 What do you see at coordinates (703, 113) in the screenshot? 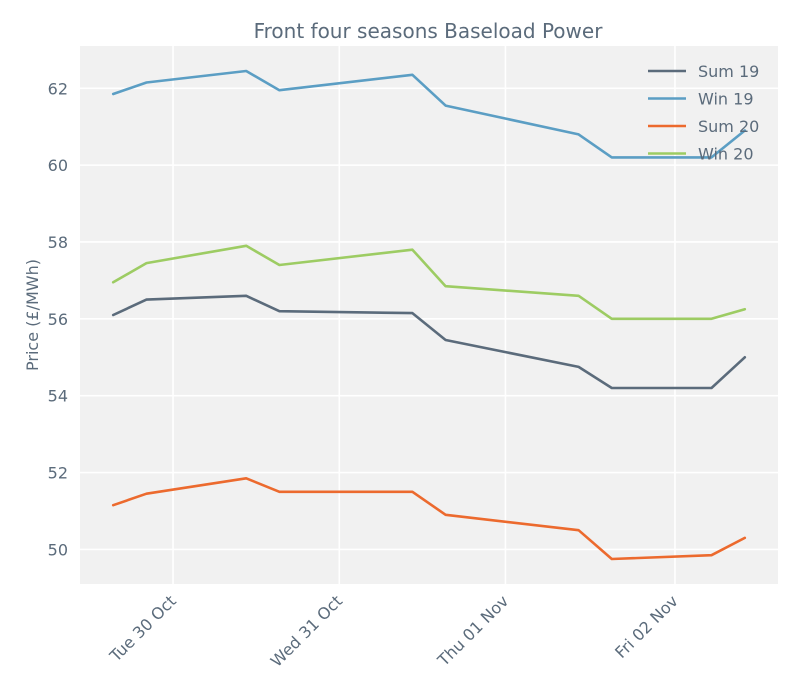
I see `legend: Sum 19 Win 19 Sum 20 Win 20` at bounding box center [703, 113].